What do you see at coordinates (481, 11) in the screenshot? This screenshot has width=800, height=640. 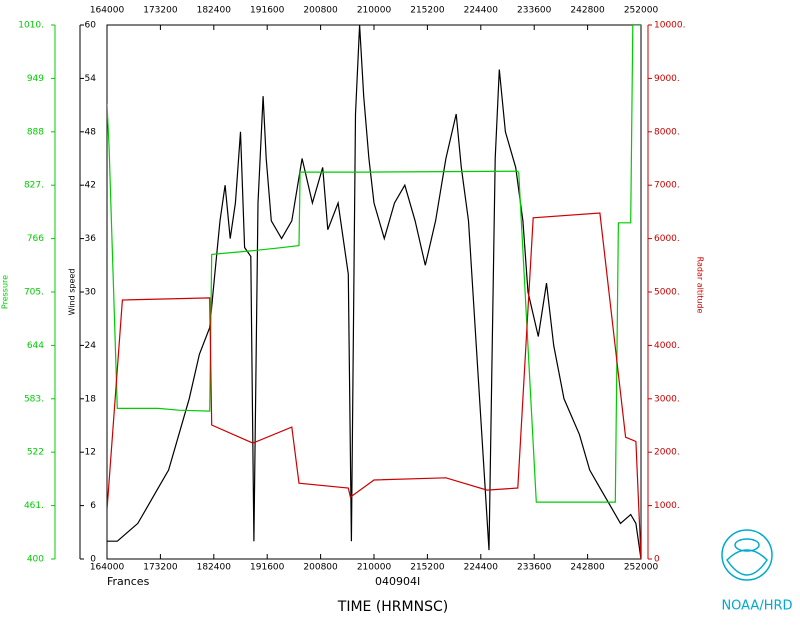 I see `x-tick-label-top: 224400` at bounding box center [481, 11].